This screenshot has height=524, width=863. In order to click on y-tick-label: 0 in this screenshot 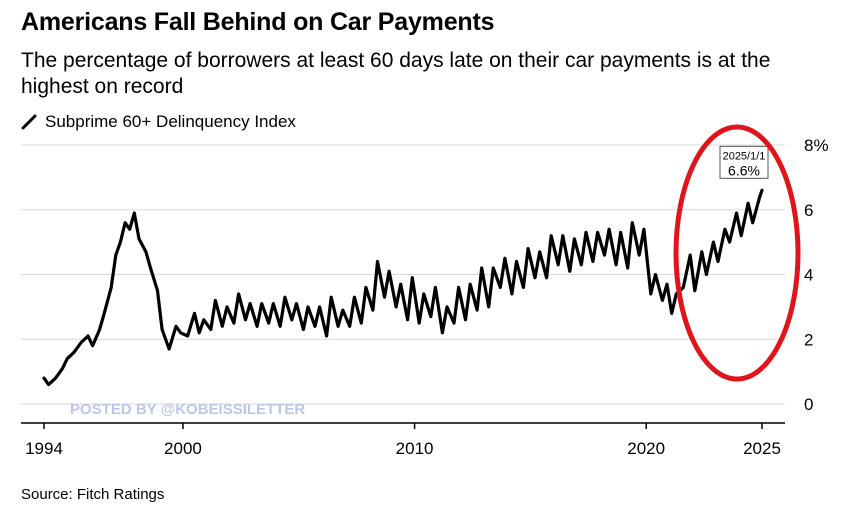, I will do `click(808, 404)`.